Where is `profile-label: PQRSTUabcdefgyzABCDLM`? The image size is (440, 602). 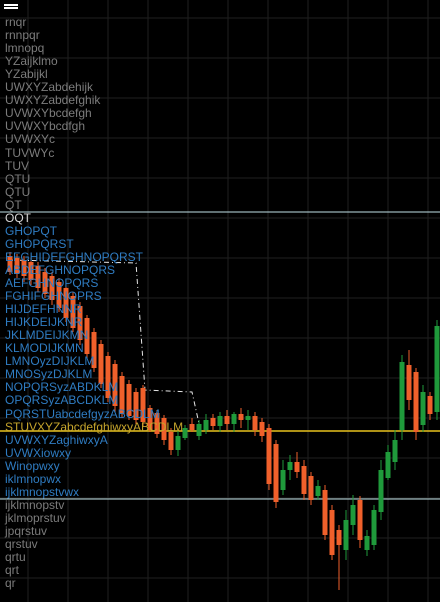
profile-label: PQRSTUabcdefgyzABCDLM is located at coordinates (82, 413).